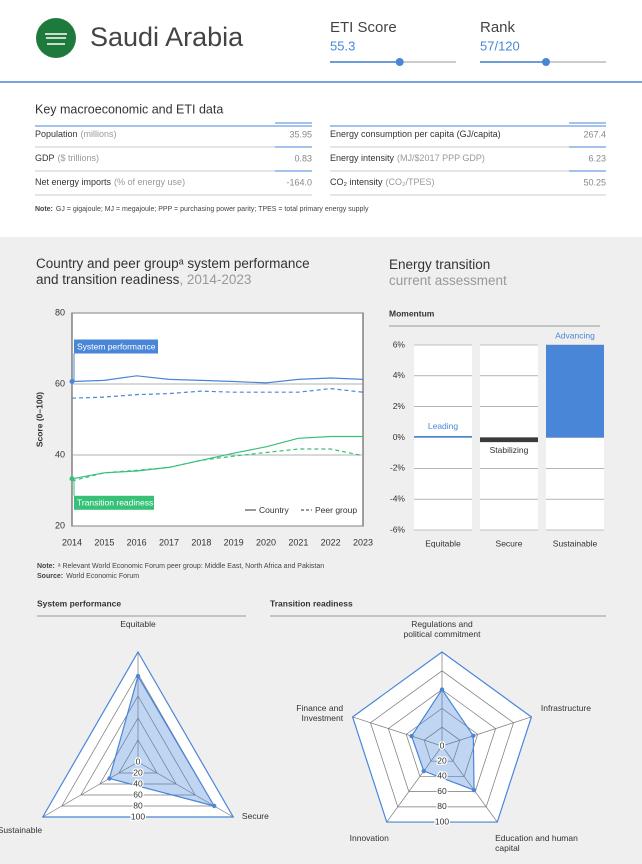 The width and height of the screenshot is (642, 864). What do you see at coordinates (399, 375) in the screenshot?
I see `y-tick-label: 4%` at bounding box center [399, 375].